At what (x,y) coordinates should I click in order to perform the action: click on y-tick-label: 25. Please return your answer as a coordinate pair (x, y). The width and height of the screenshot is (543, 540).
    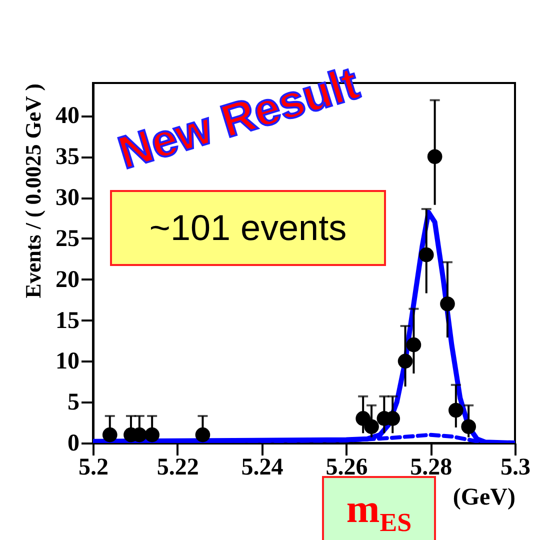
    Looking at the image, I should click on (68, 239).